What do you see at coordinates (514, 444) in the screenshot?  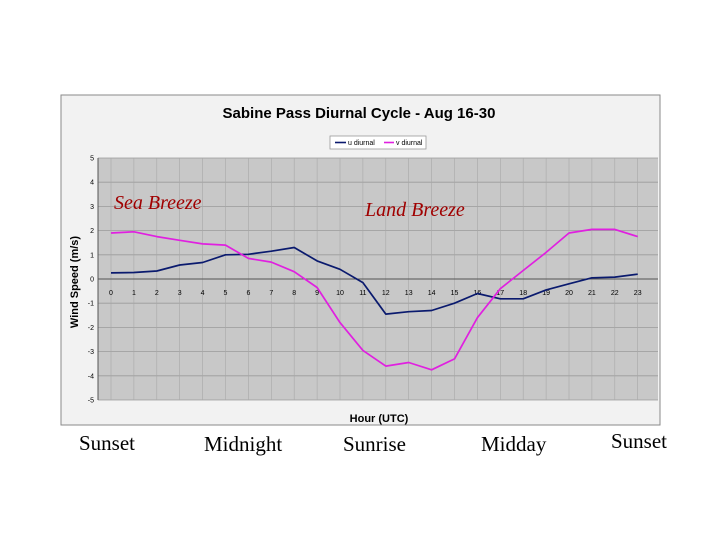 I see `caption-midday: Midday` at bounding box center [514, 444].